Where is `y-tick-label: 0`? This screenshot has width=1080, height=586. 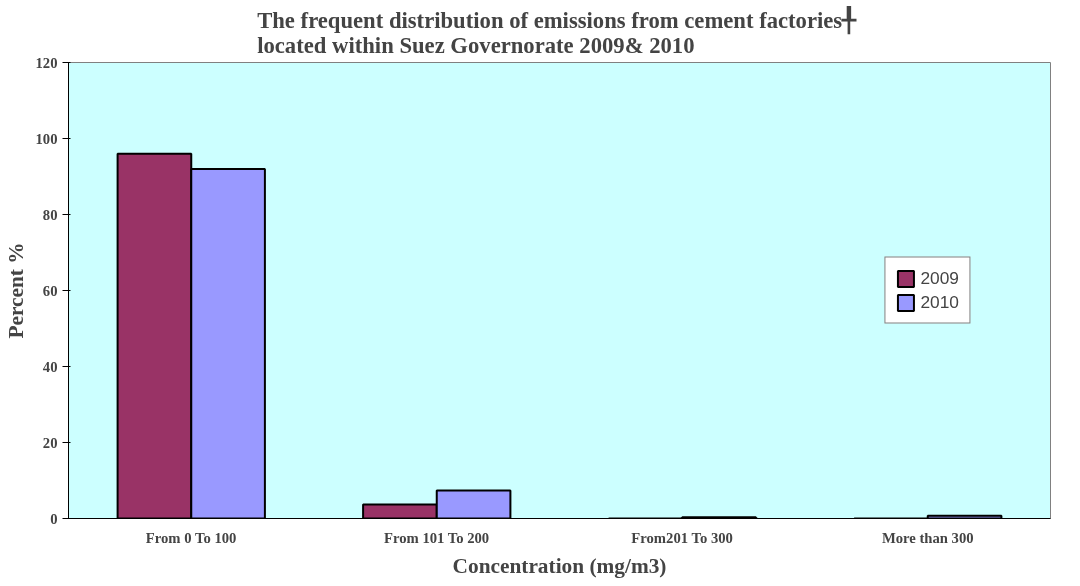
y-tick-label: 0 is located at coordinates (54, 518).